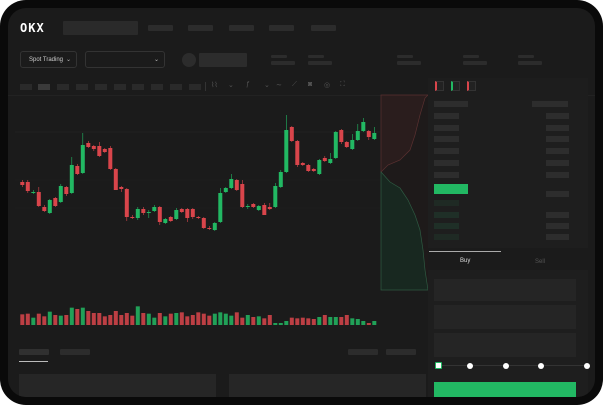 Image resolution: width=603 pixels, height=405 pixels. What do you see at coordinates (439, 86) in the screenshot?
I see `orderbook-both-icon` at bounding box center [439, 86].